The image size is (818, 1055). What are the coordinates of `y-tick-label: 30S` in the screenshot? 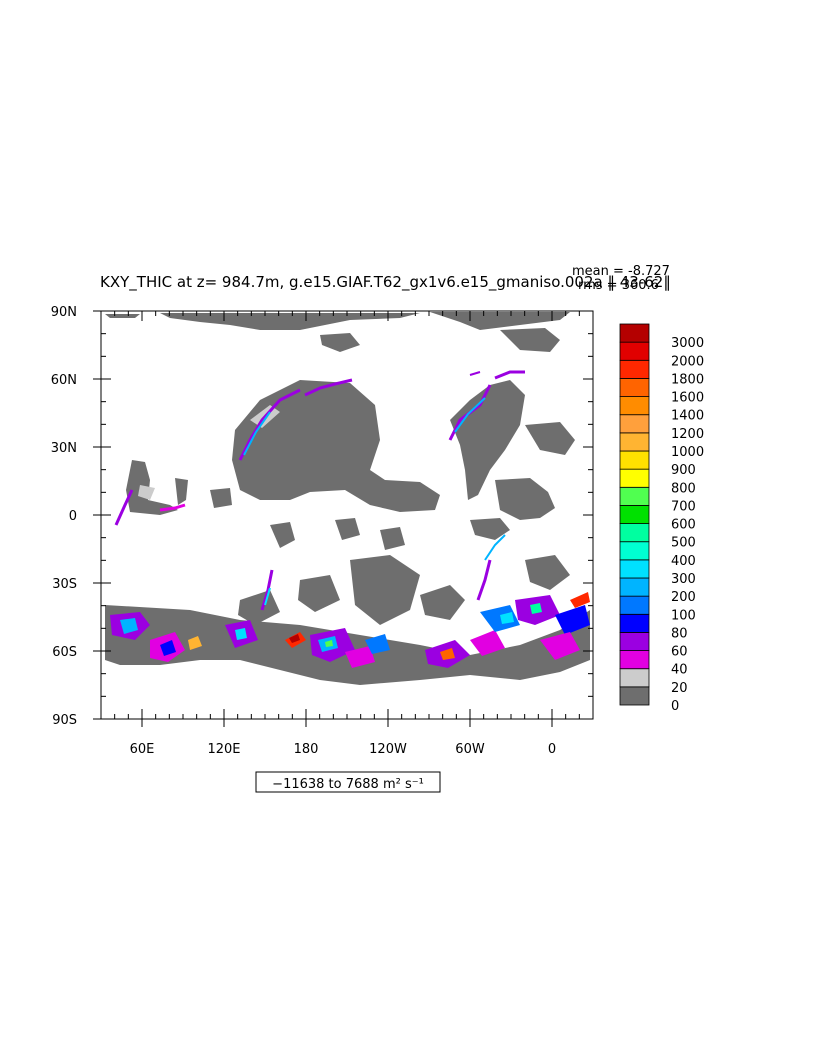 It's located at (64, 584).